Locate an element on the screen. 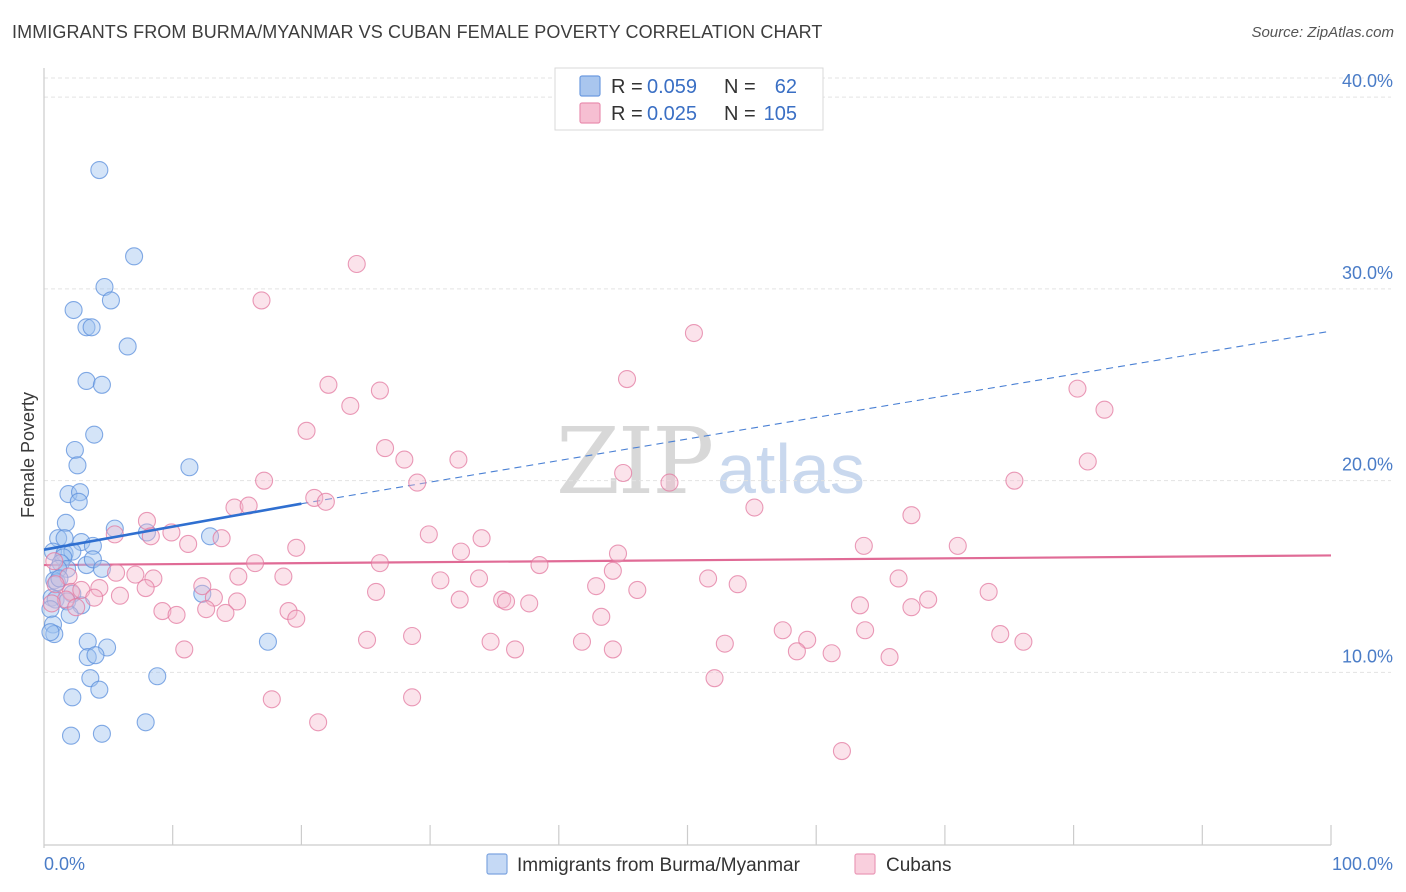 Image resolution: width=1406 pixels, height=892 pixels. y-tick-label: 30.0% is located at coordinates (1367, 273).